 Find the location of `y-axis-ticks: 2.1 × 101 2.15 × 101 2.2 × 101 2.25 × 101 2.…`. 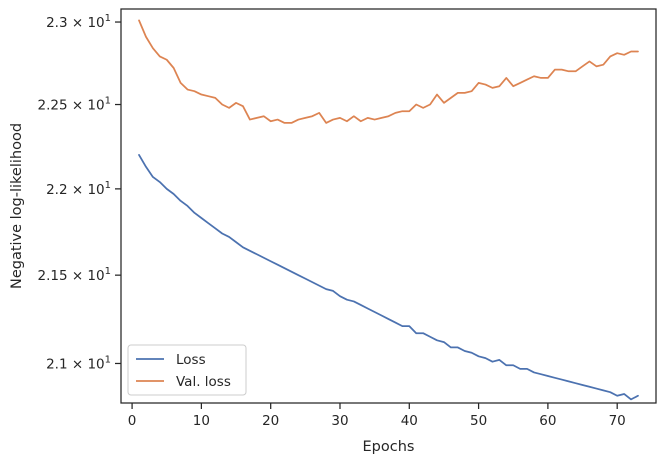

y-axis-ticks: 2.1 × 101 2.15 × 101 2.2 × 101 2.25 × 101 2.… is located at coordinates (79, 192).